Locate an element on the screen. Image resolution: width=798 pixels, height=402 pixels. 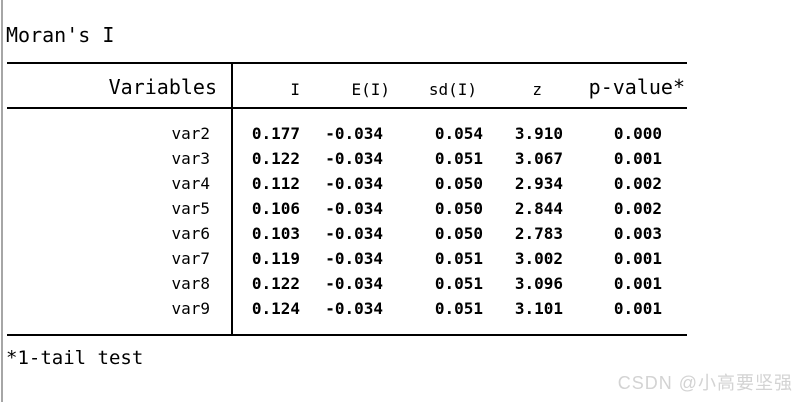
cell-i: 0.177 is located at coordinates (275, 133).